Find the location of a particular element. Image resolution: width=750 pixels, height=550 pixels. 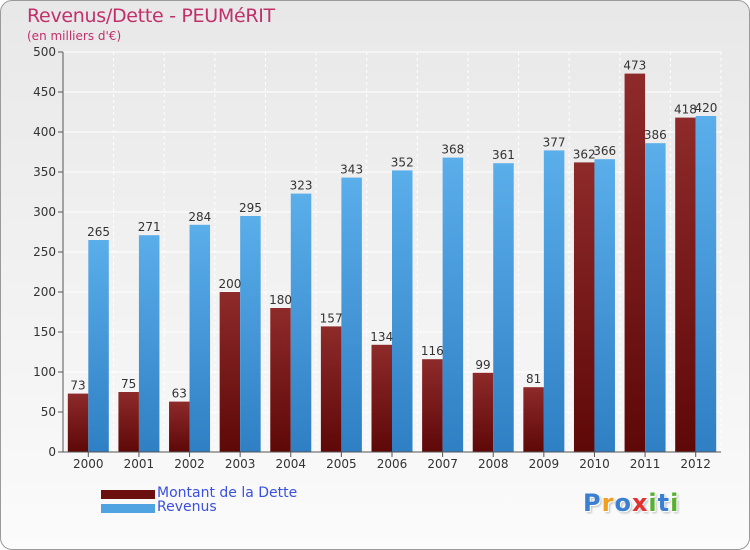

bar-debt-2003 is located at coordinates (230, 372).